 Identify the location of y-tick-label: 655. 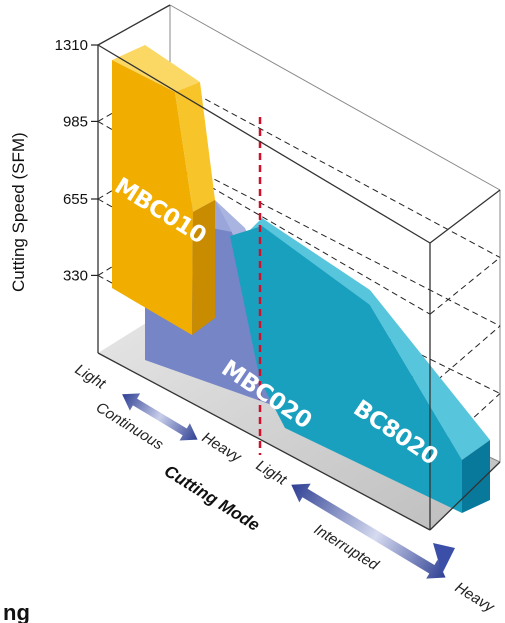
(75, 199).